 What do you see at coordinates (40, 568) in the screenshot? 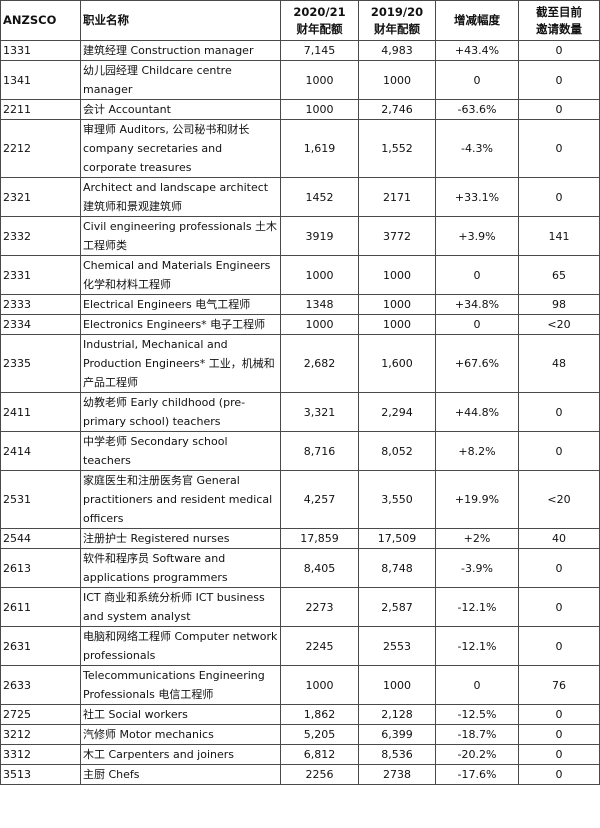
I see `cell-code: 2613` at bounding box center [40, 568].